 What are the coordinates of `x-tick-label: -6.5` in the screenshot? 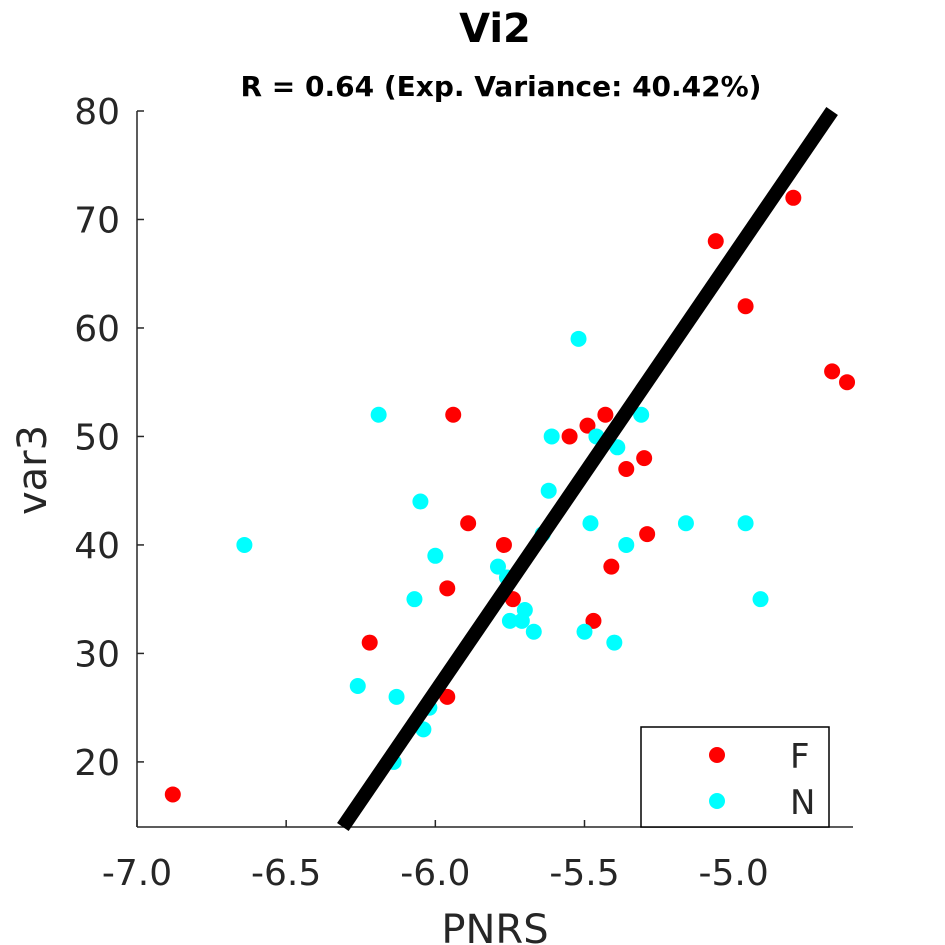 It's located at (286, 873).